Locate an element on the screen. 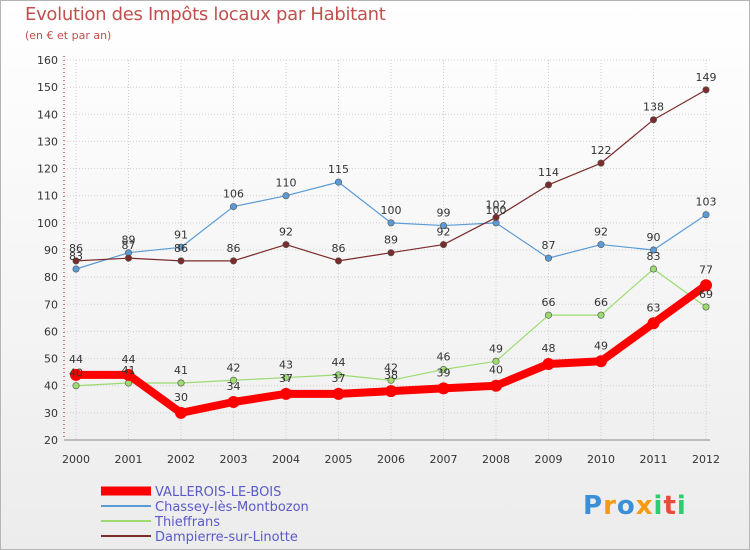 This screenshot has width=750, height=550. data-label: 48 is located at coordinates (549, 348).